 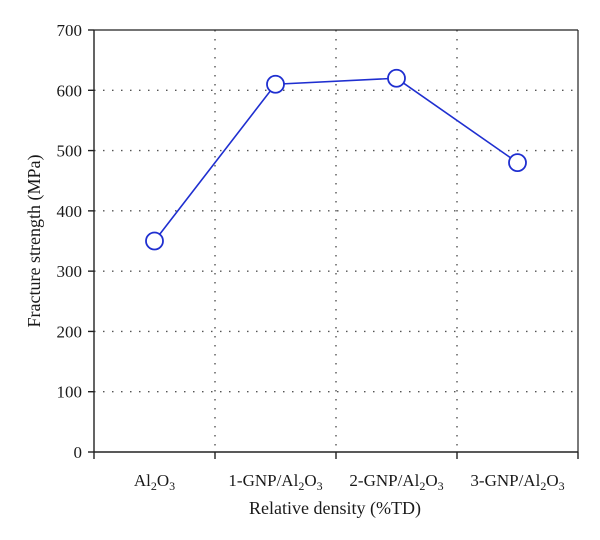 I want to click on y-tick-label: 300, so click(x=70, y=271).